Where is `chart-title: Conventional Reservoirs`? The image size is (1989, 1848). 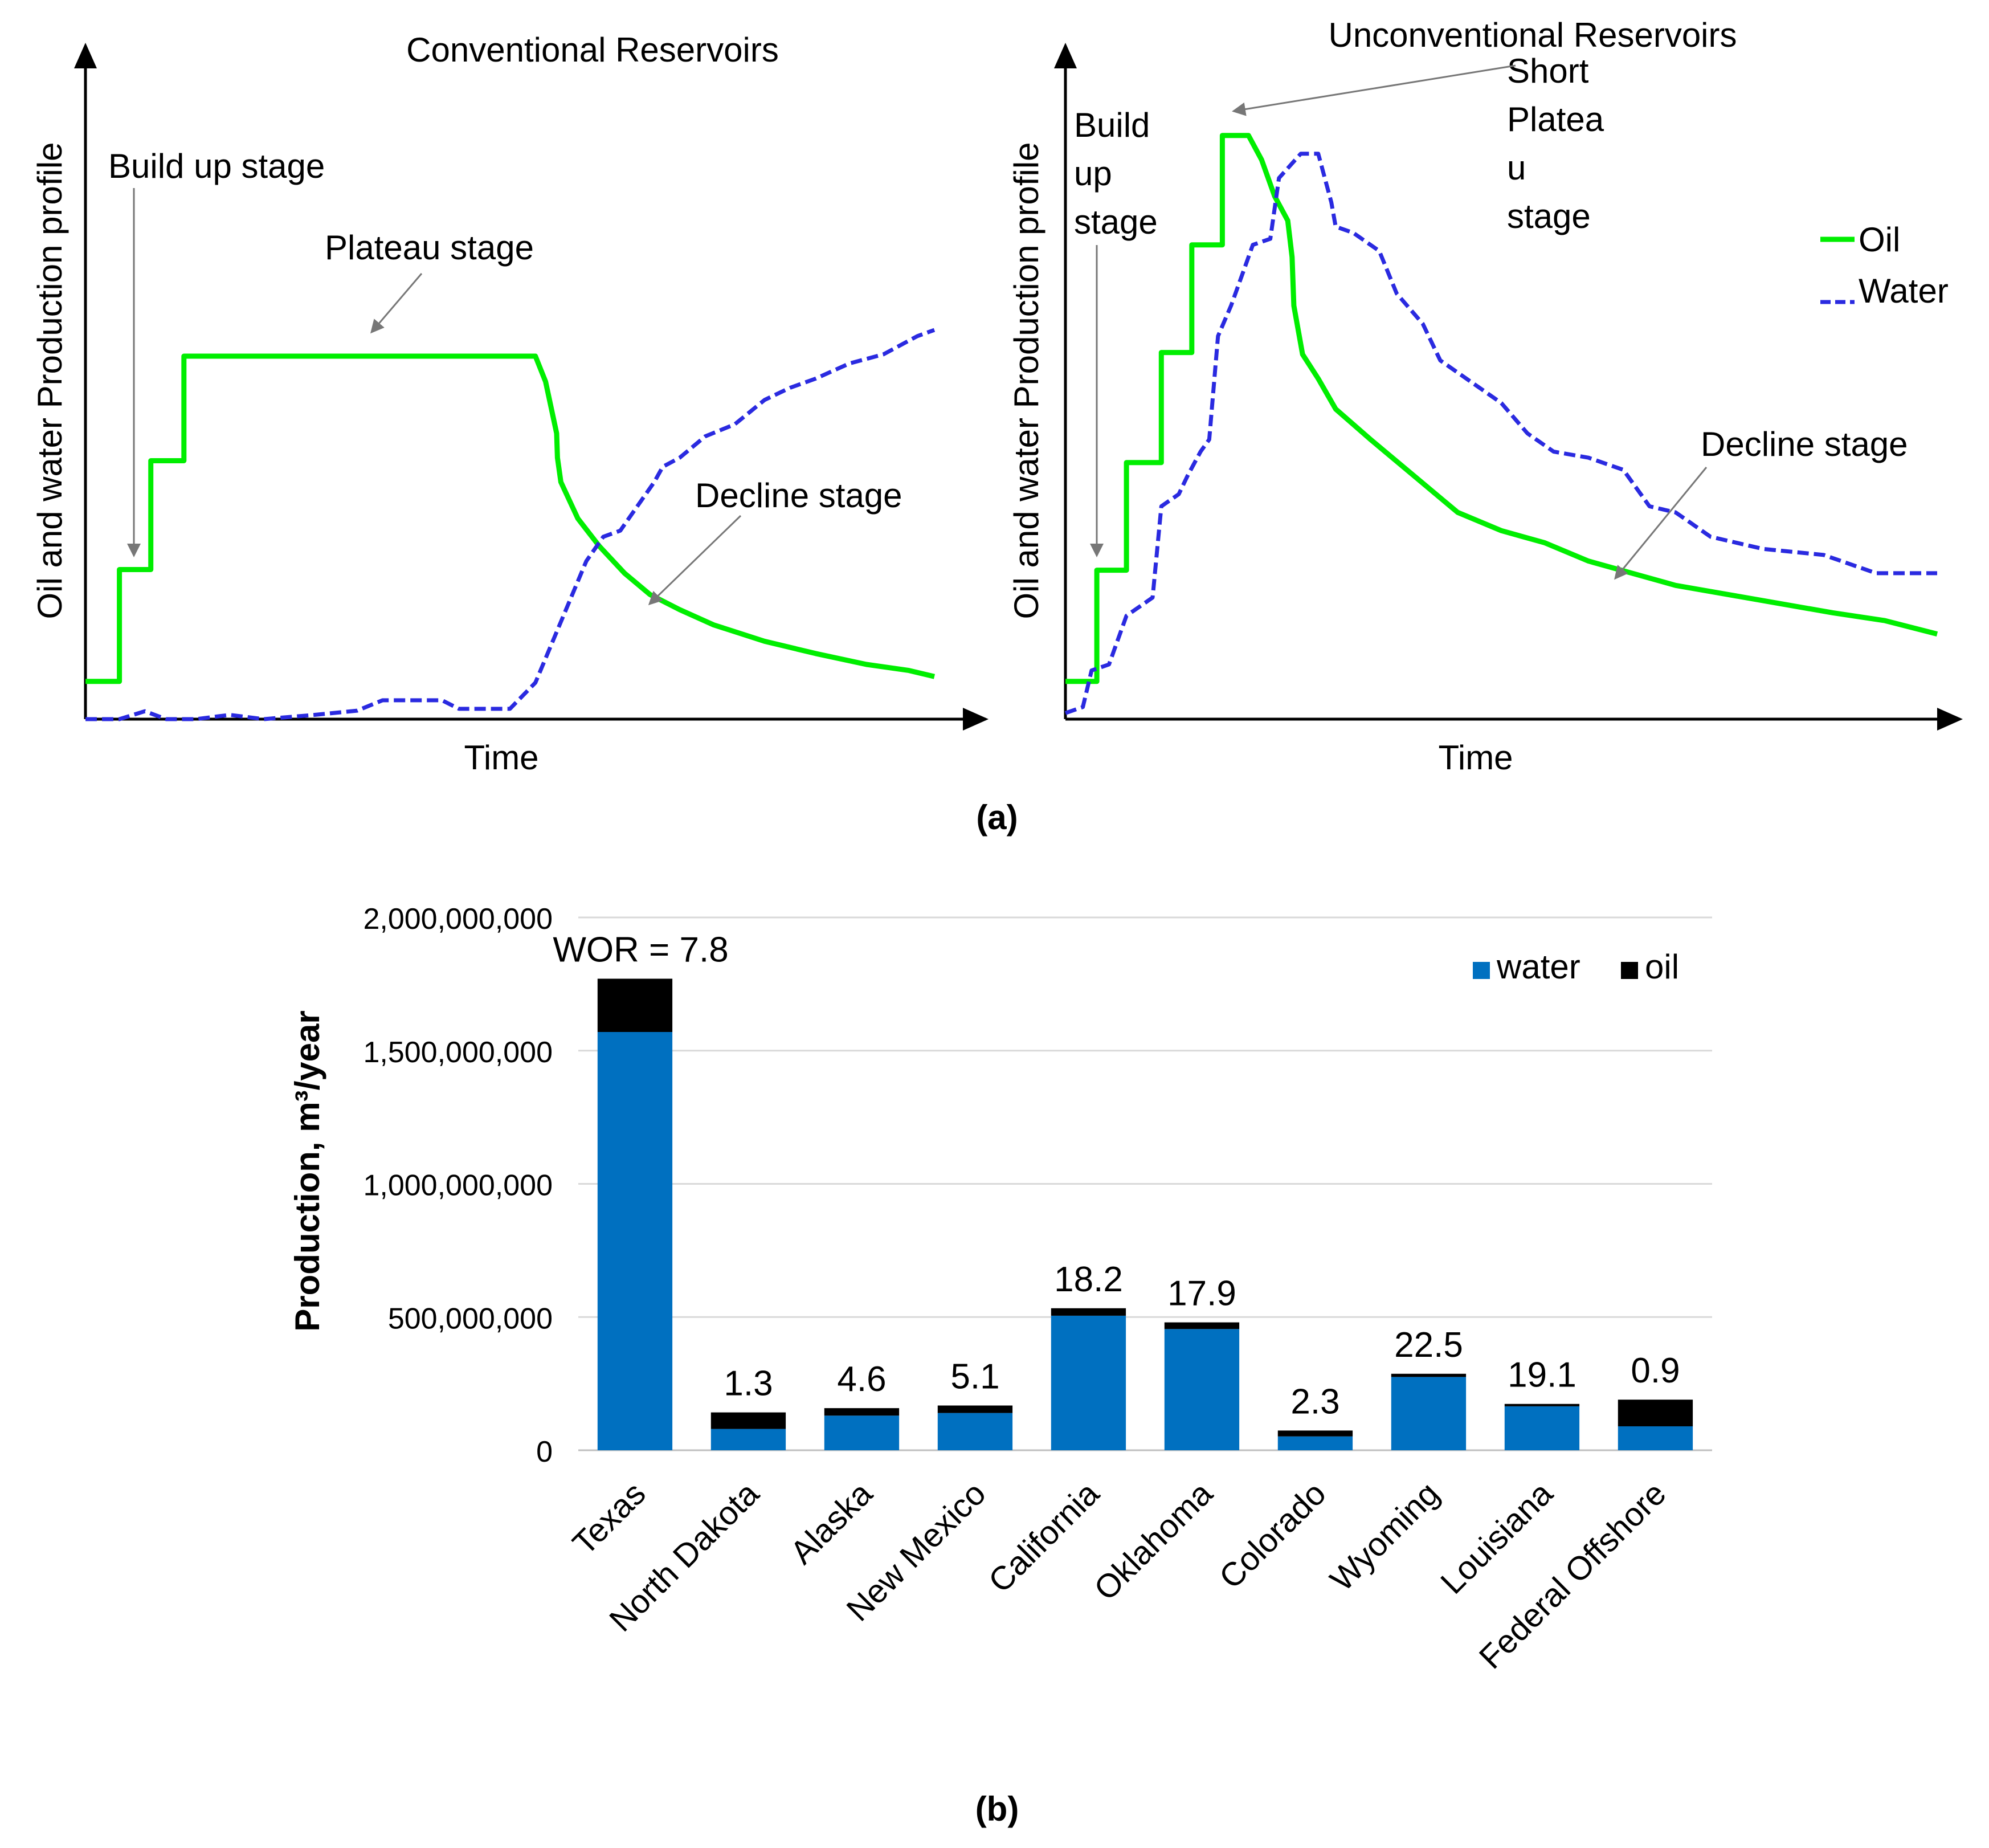
chart-title: Conventional Reservoirs is located at coordinates (592, 50).